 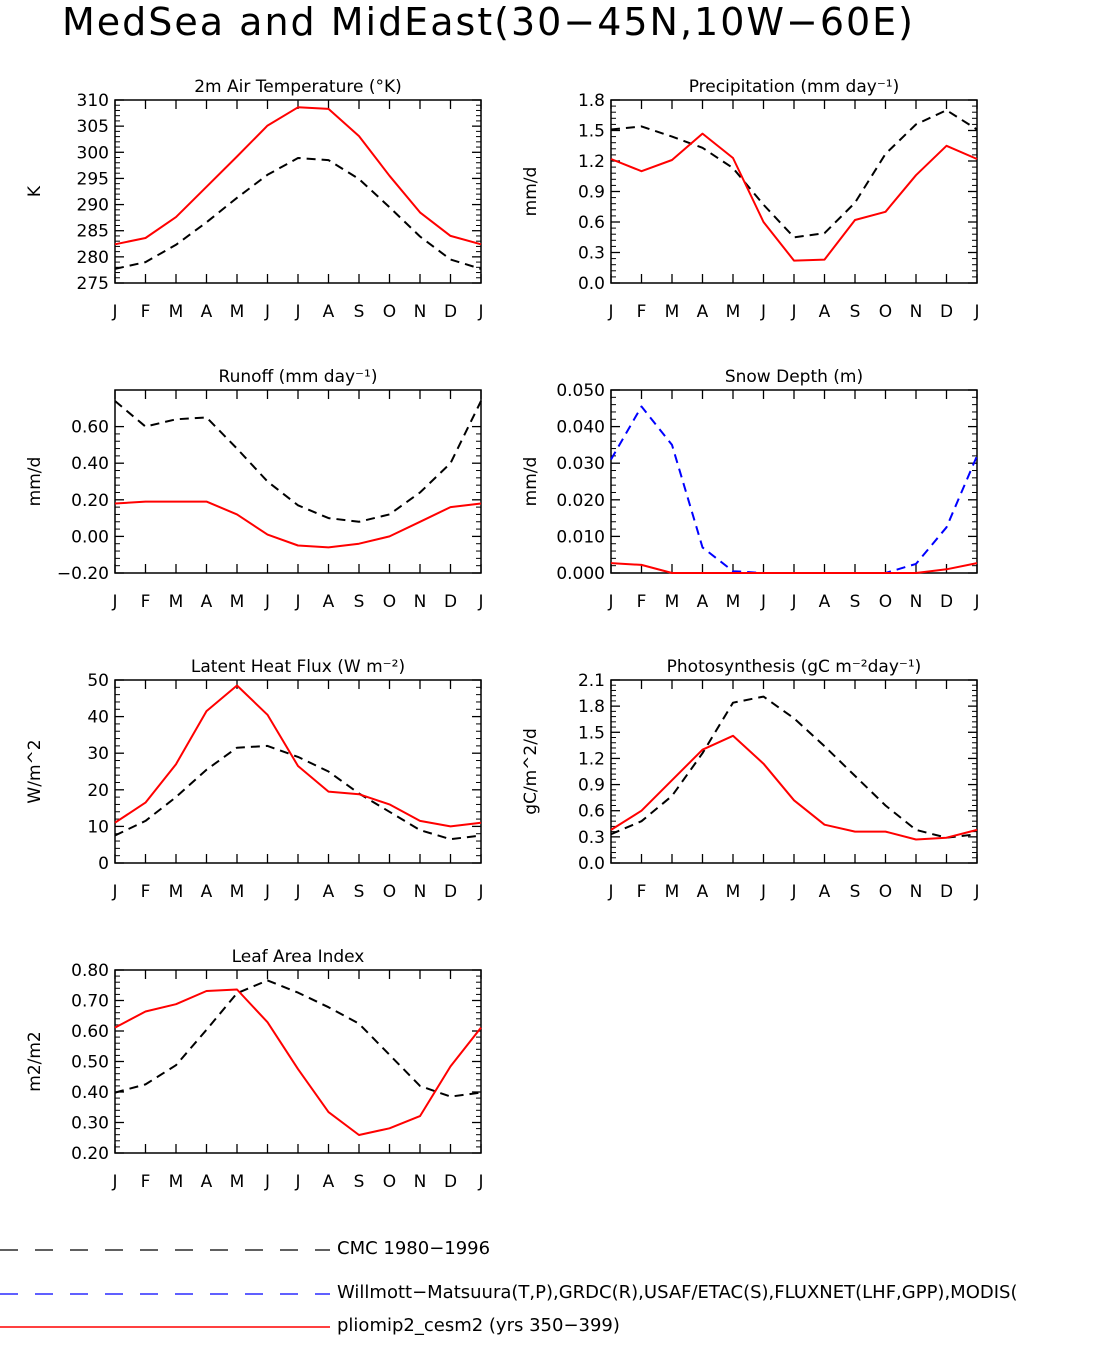 I want to click on y-tick-label: 275, so click(x=93, y=284).